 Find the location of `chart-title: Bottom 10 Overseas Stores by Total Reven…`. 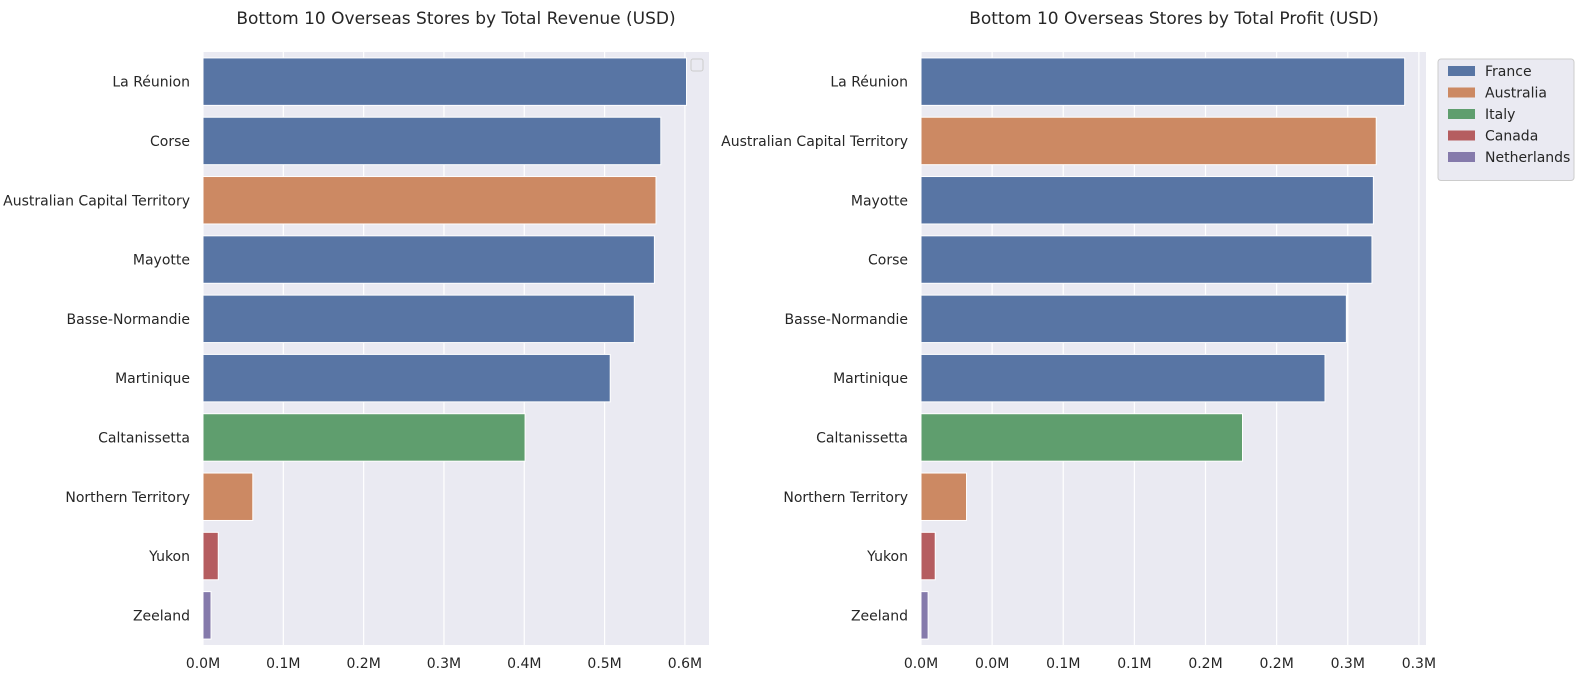

chart-title: Bottom 10 Overseas Stores by Total Reven… is located at coordinates (455, 19).